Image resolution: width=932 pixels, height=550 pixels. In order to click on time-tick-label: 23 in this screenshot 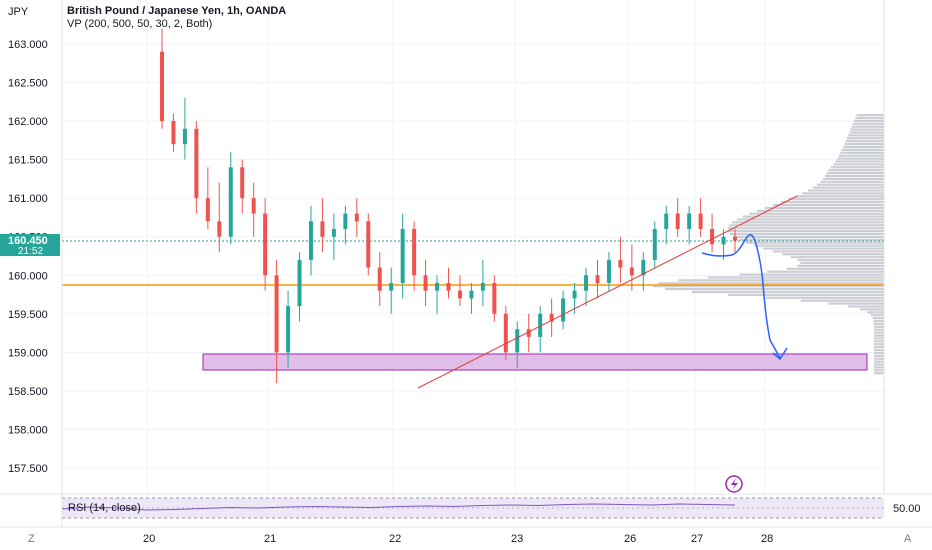, I will do `click(517, 539)`.